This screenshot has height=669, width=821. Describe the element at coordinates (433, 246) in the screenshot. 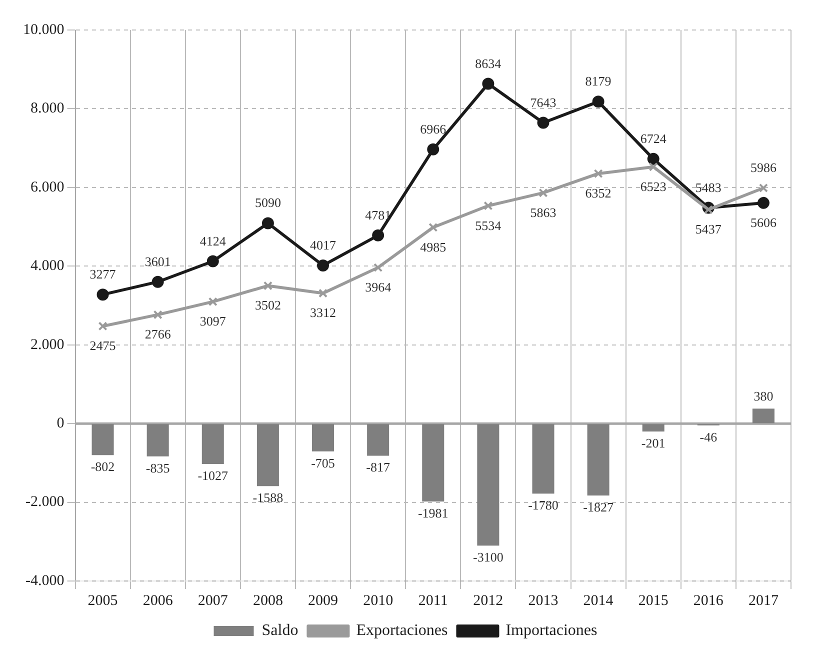

I see `data-label: 4985` at that location.